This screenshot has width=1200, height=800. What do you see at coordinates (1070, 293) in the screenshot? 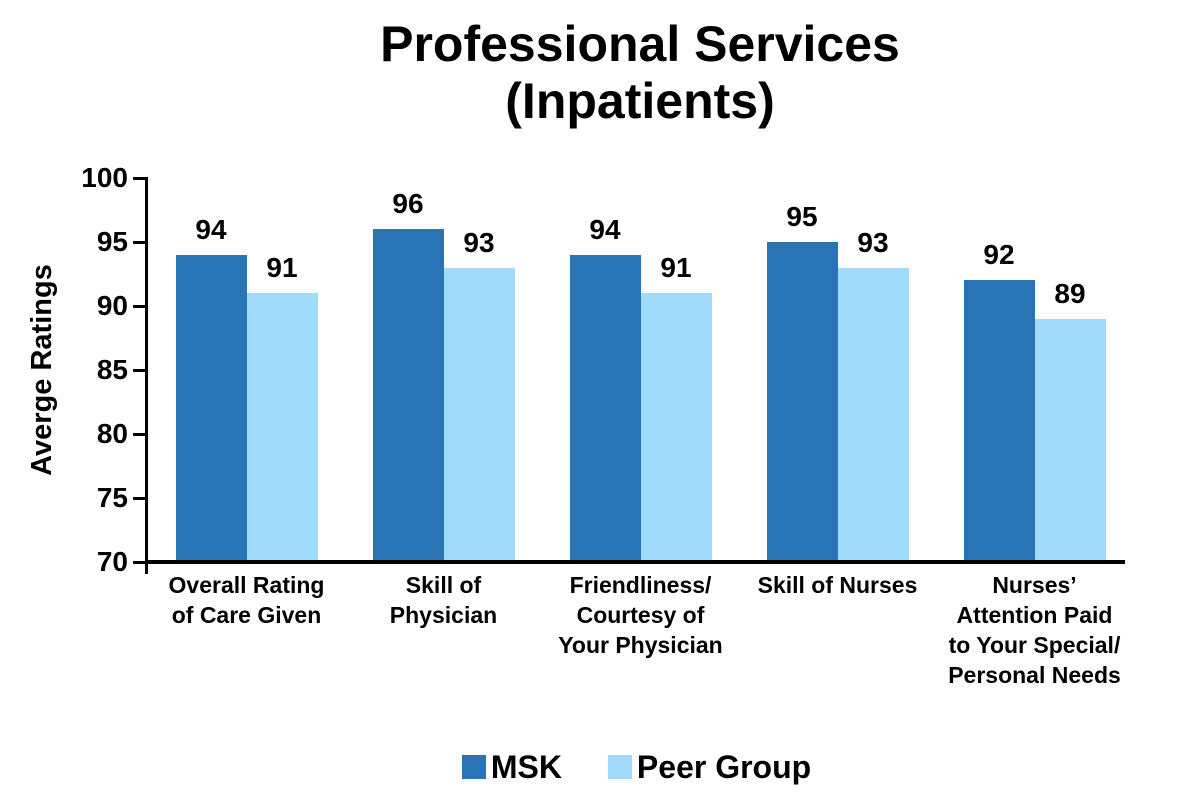
I see `bar-value-label-peer-group-4: 89` at bounding box center [1070, 293].